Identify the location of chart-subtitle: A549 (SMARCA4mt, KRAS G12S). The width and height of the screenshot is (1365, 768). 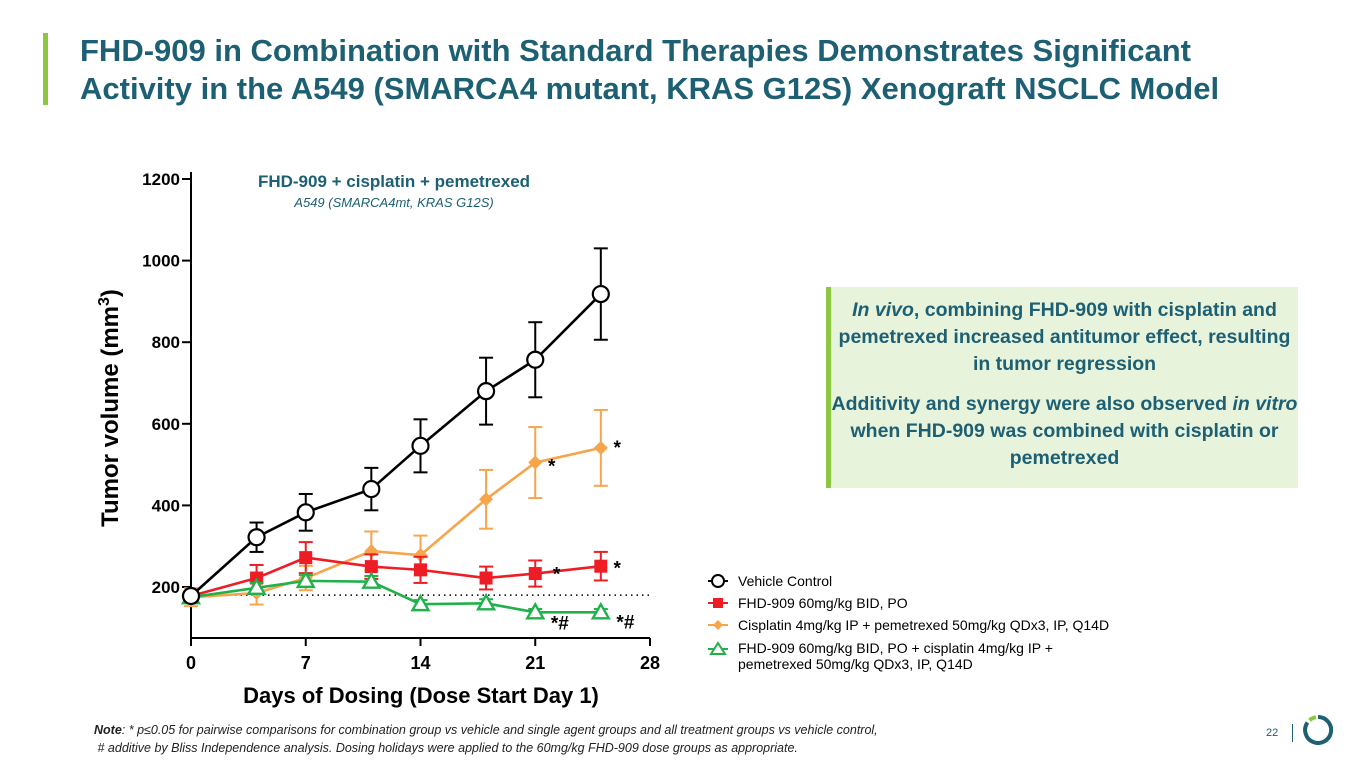
(393, 202).